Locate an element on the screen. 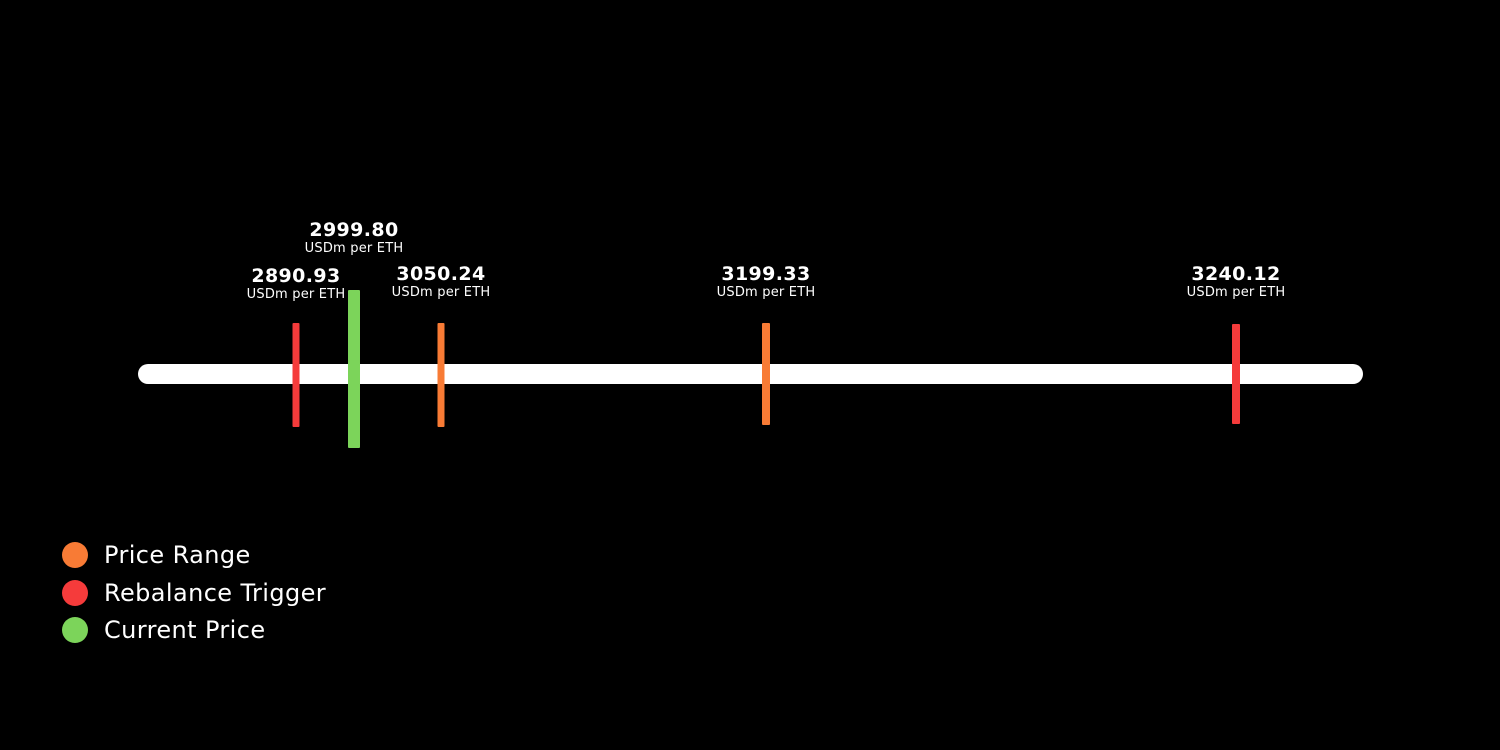 Image resolution: width=1500 pixels, height=750 pixels. marker-label-rebalance-trigger: 2890.93 USDm per ETH is located at coordinates (296, 284).